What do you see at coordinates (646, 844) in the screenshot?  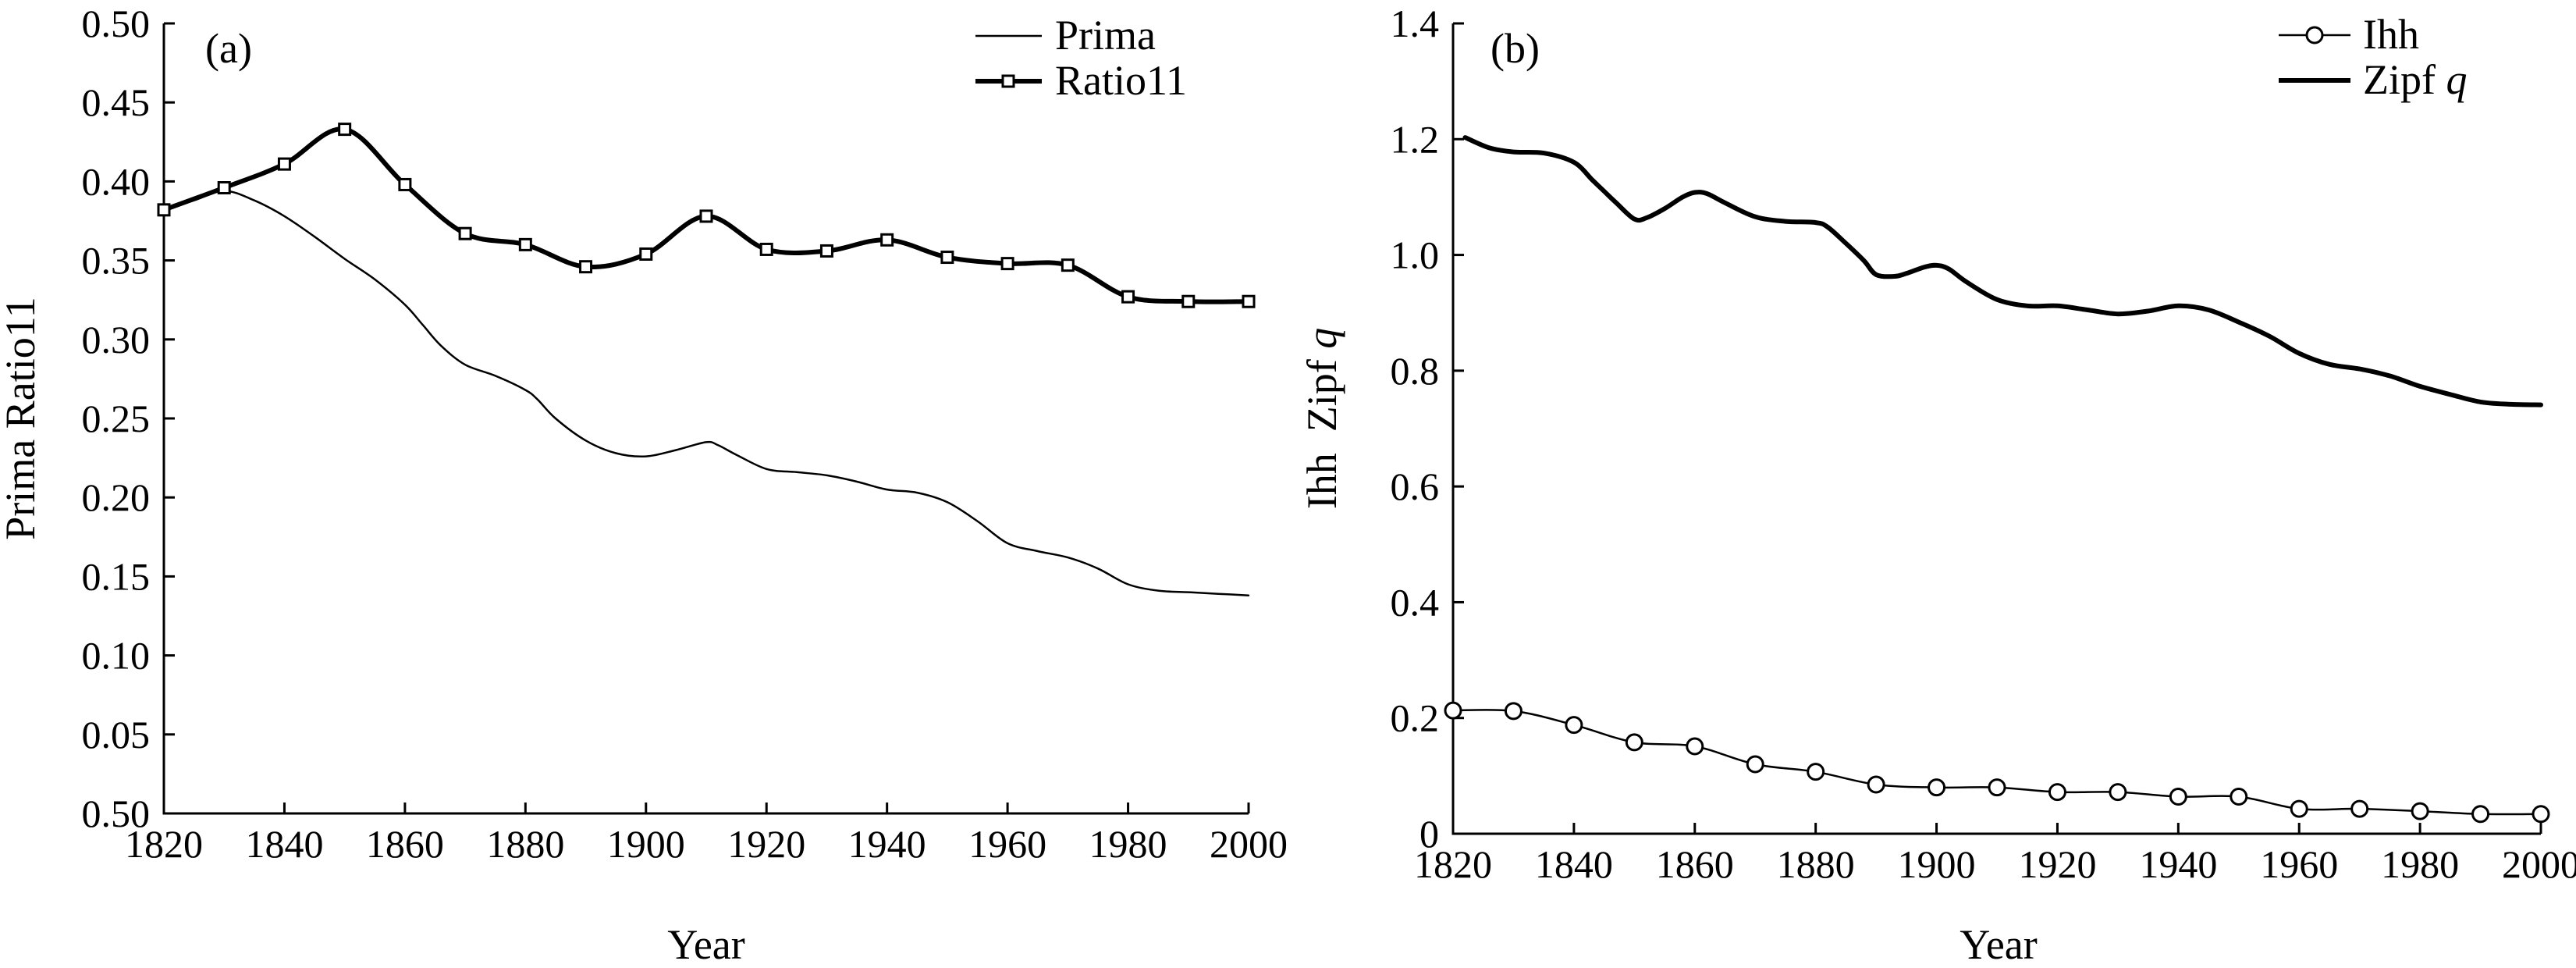 I see `panel-a-x-tick-label: 1900` at bounding box center [646, 844].